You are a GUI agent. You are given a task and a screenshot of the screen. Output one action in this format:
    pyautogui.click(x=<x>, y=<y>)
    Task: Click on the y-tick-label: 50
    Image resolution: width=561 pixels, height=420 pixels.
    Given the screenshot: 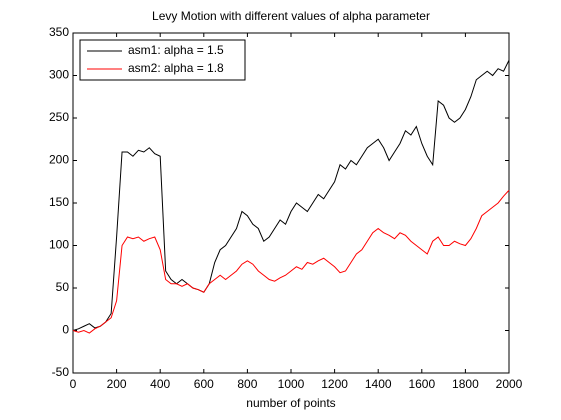 What is the action you would take?
    pyautogui.click(x=63, y=287)
    